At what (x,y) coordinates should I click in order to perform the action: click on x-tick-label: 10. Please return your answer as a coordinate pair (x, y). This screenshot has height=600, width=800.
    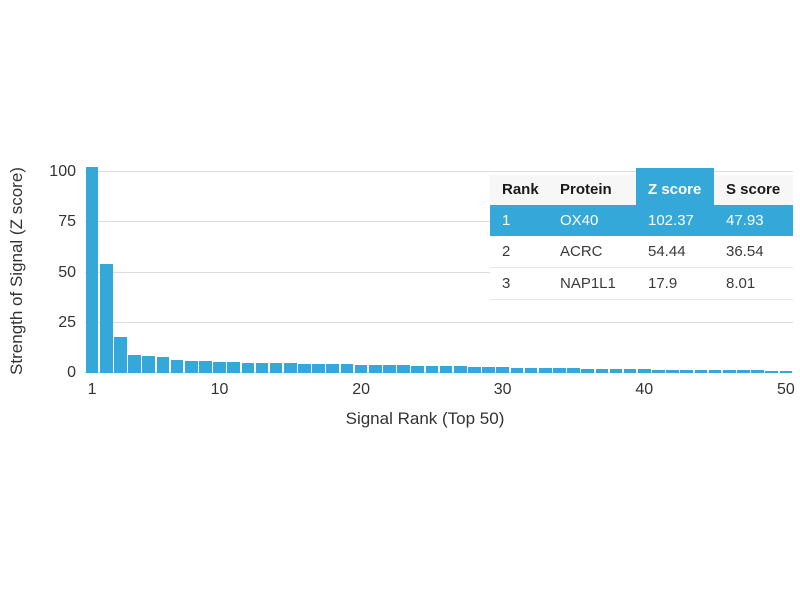
    Looking at the image, I should click on (219, 389).